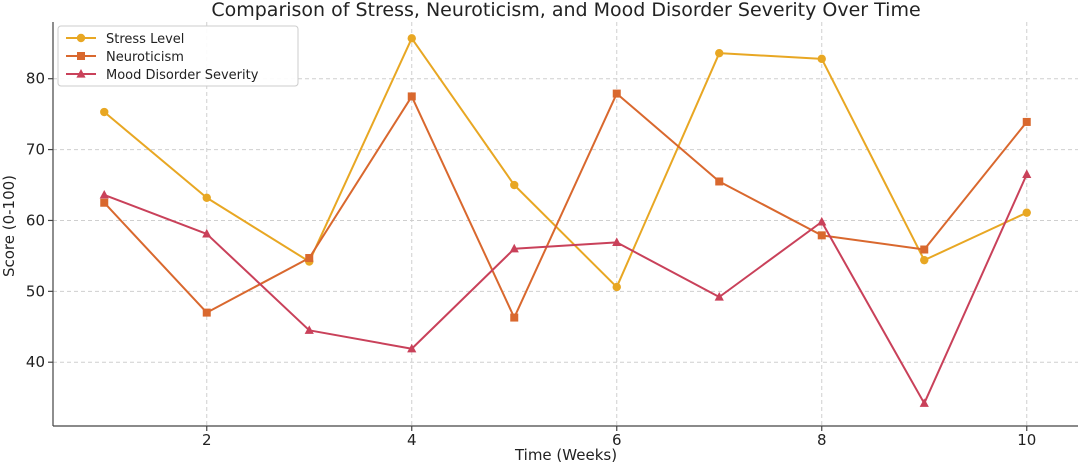 This screenshot has width=1080, height=462. What do you see at coordinates (35, 362) in the screenshot?
I see `y-tick-label: 40` at bounding box center [35, 362].